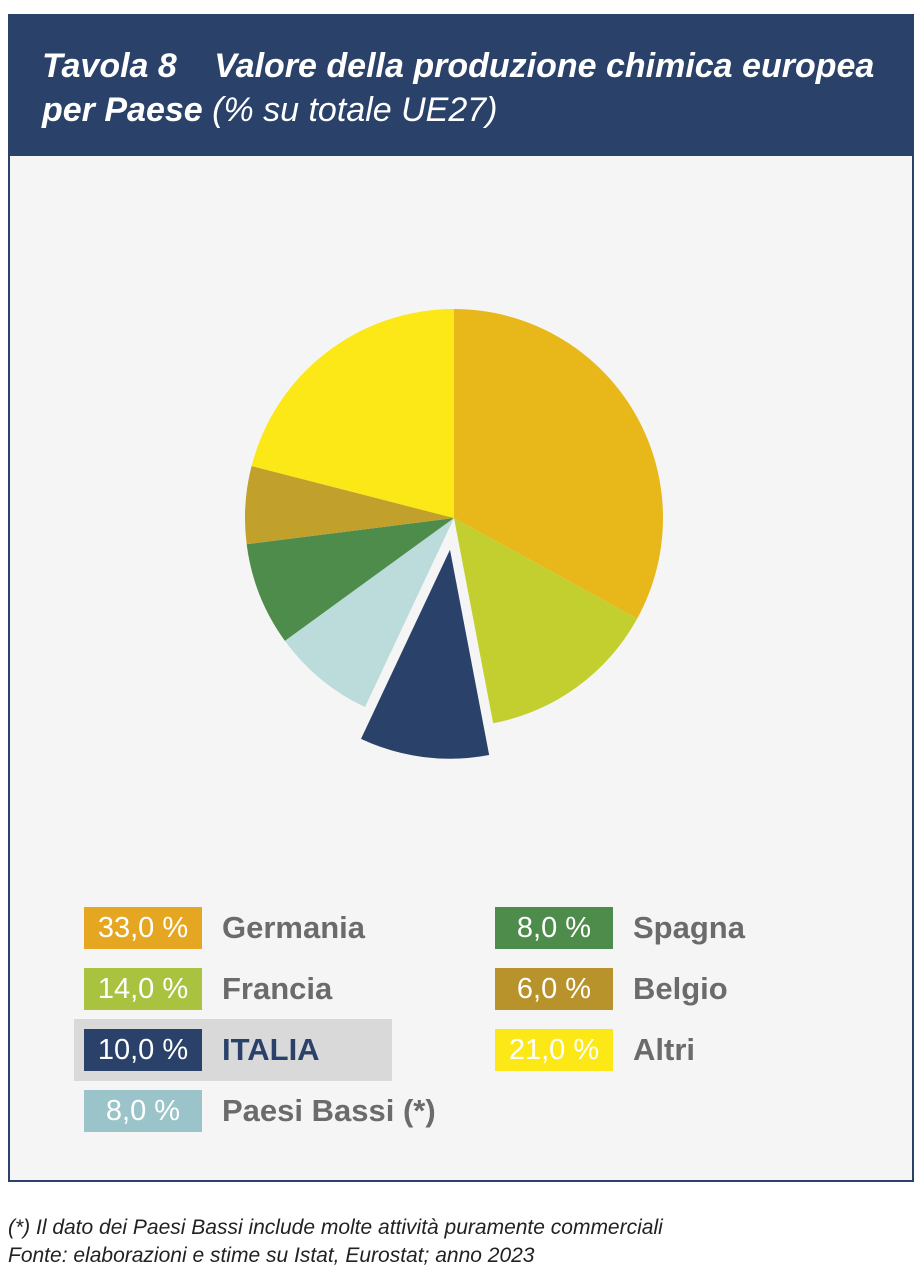 The height and width of the screenshot is (1281, 922). Describe the element at coordinates (277, 988) in the screenshot. I see `legend-label-francia: Francia` at that location.